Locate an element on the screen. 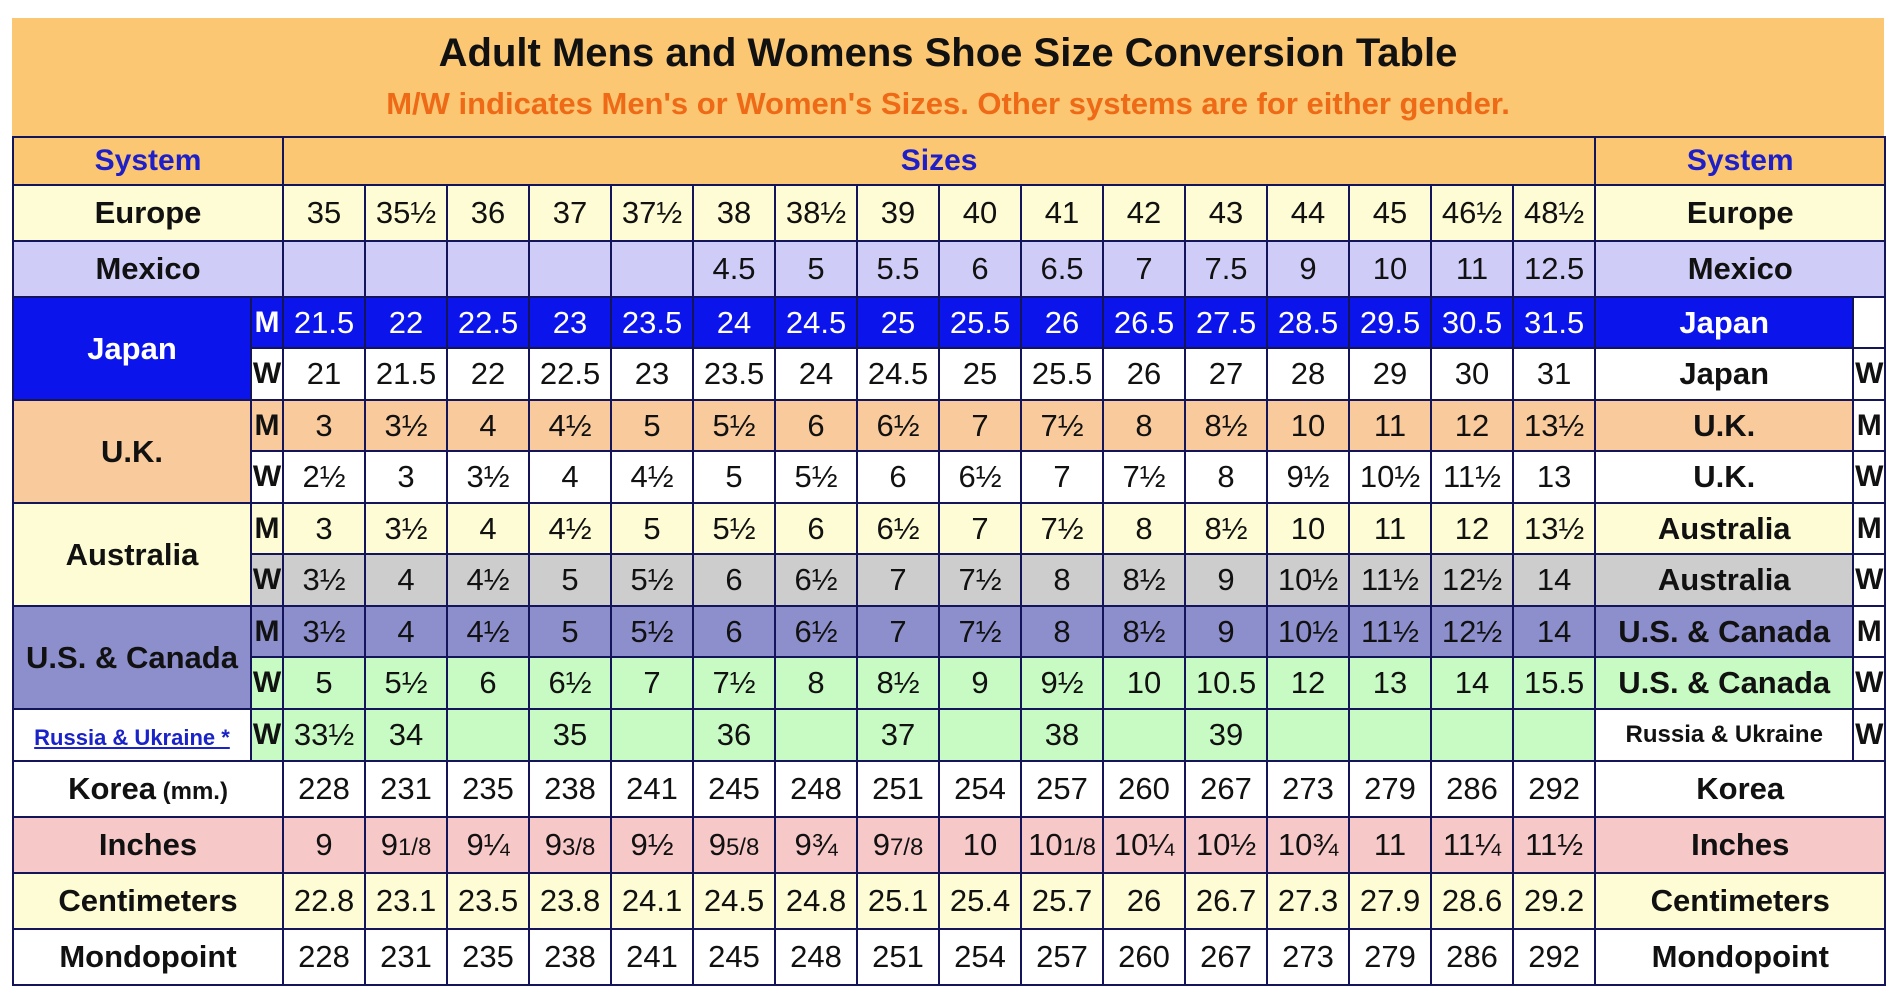  size-cell: 9 is located at coordinates (980, 683).